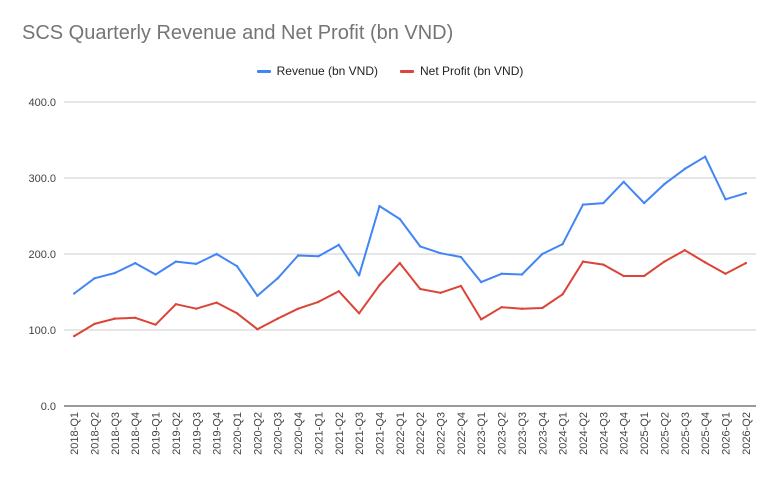 The height and width of the screenshot is (482, 780). What do you see at coordinates (462, 433) in the screenshot?
I see `x-tick-label: 2022-Q4` at bounding box center [462, 433].